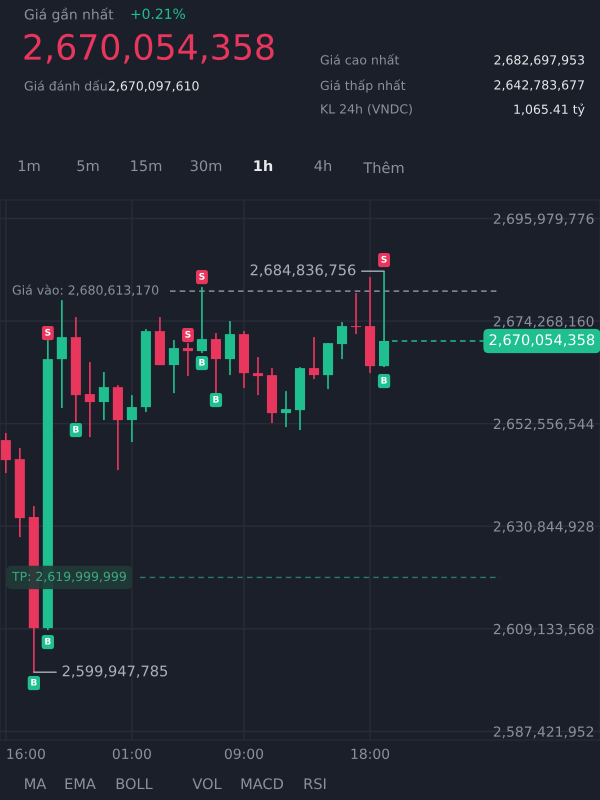 This screenshot has height=800, width=600. What do you see at coordinates (366, 110) in the screenshot?
I see `text: KL 24h (VNDC)` at bounding box center [366, 110].